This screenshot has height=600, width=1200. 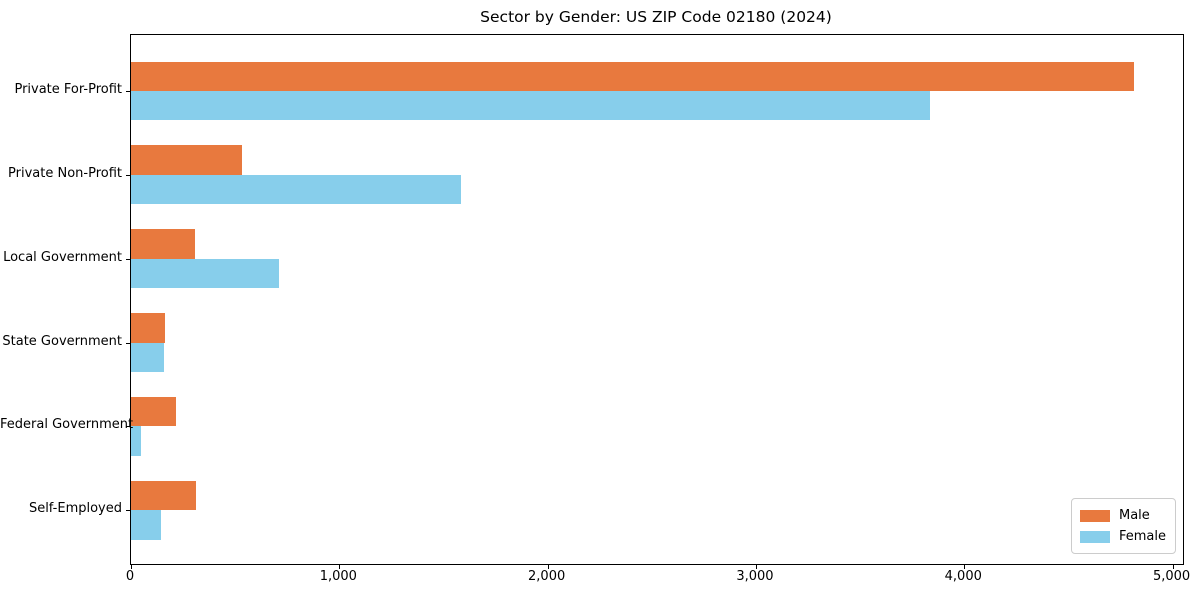 I want to click on y-tick-label-federal-government: Federal Government, so click(x=67, y=425).